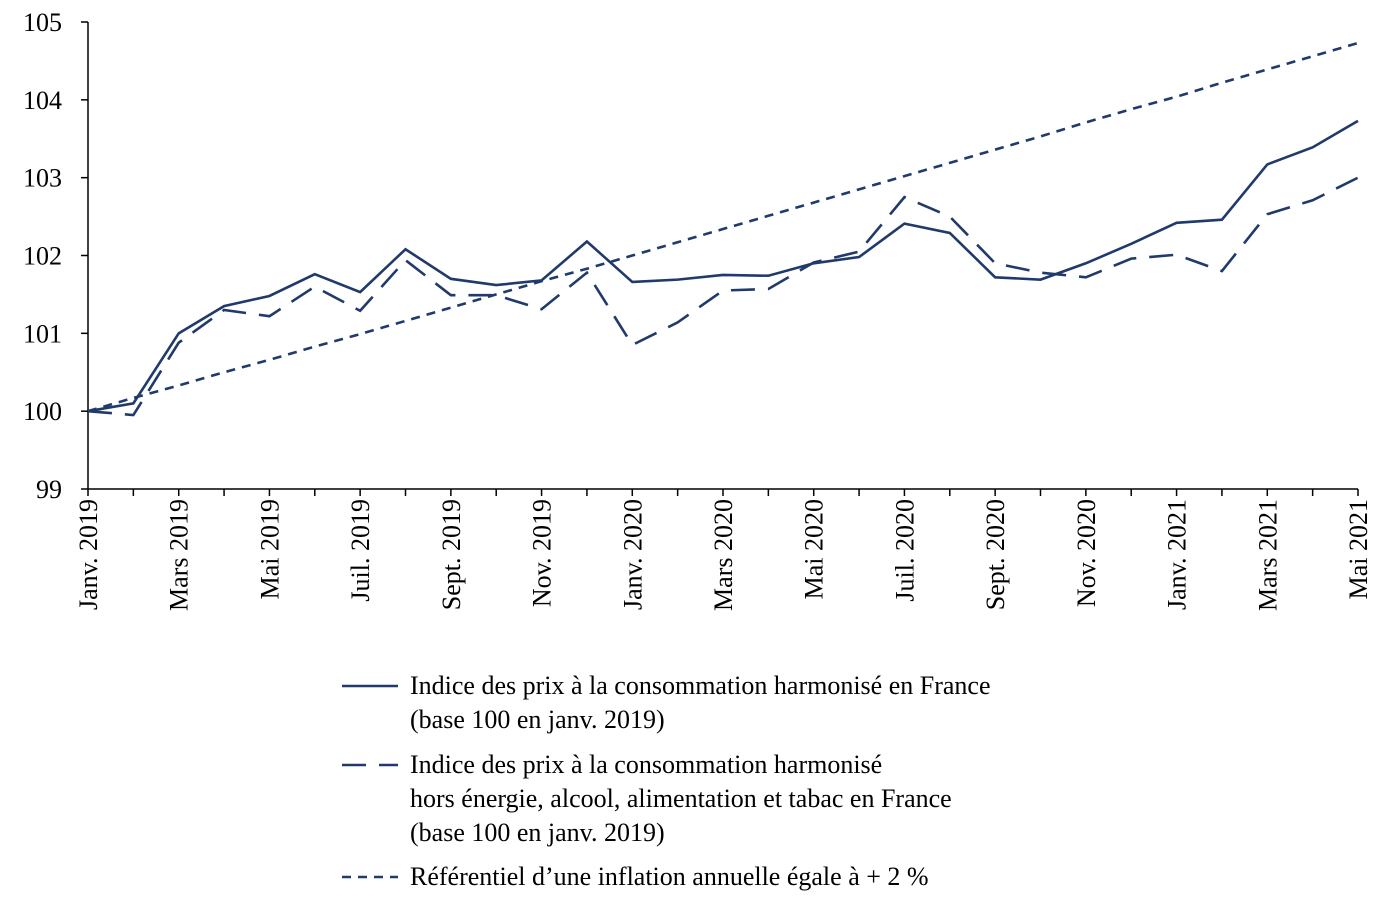 This screenshot has width=1394, height=921. What do you see at coordinates (88, 554) in the screenshot?
I see `x-tick-label: Janv. 2019` at bounding box center [88, 554].